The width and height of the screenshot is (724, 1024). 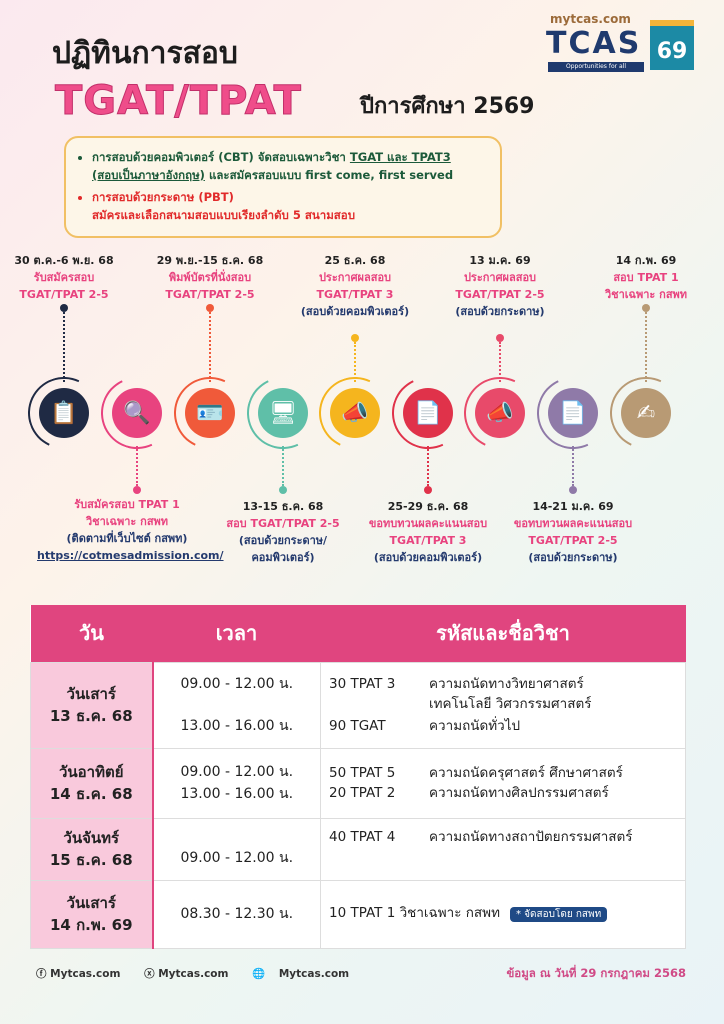 I want to click on day-name: วันจันทร์, so click(x=91, y=838).